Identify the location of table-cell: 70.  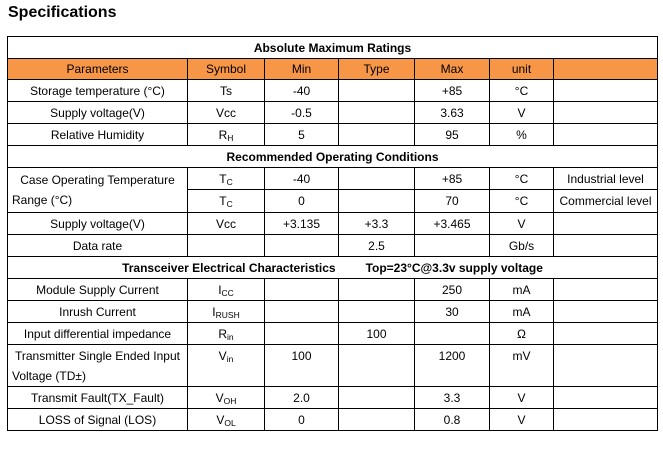
(452, 201).